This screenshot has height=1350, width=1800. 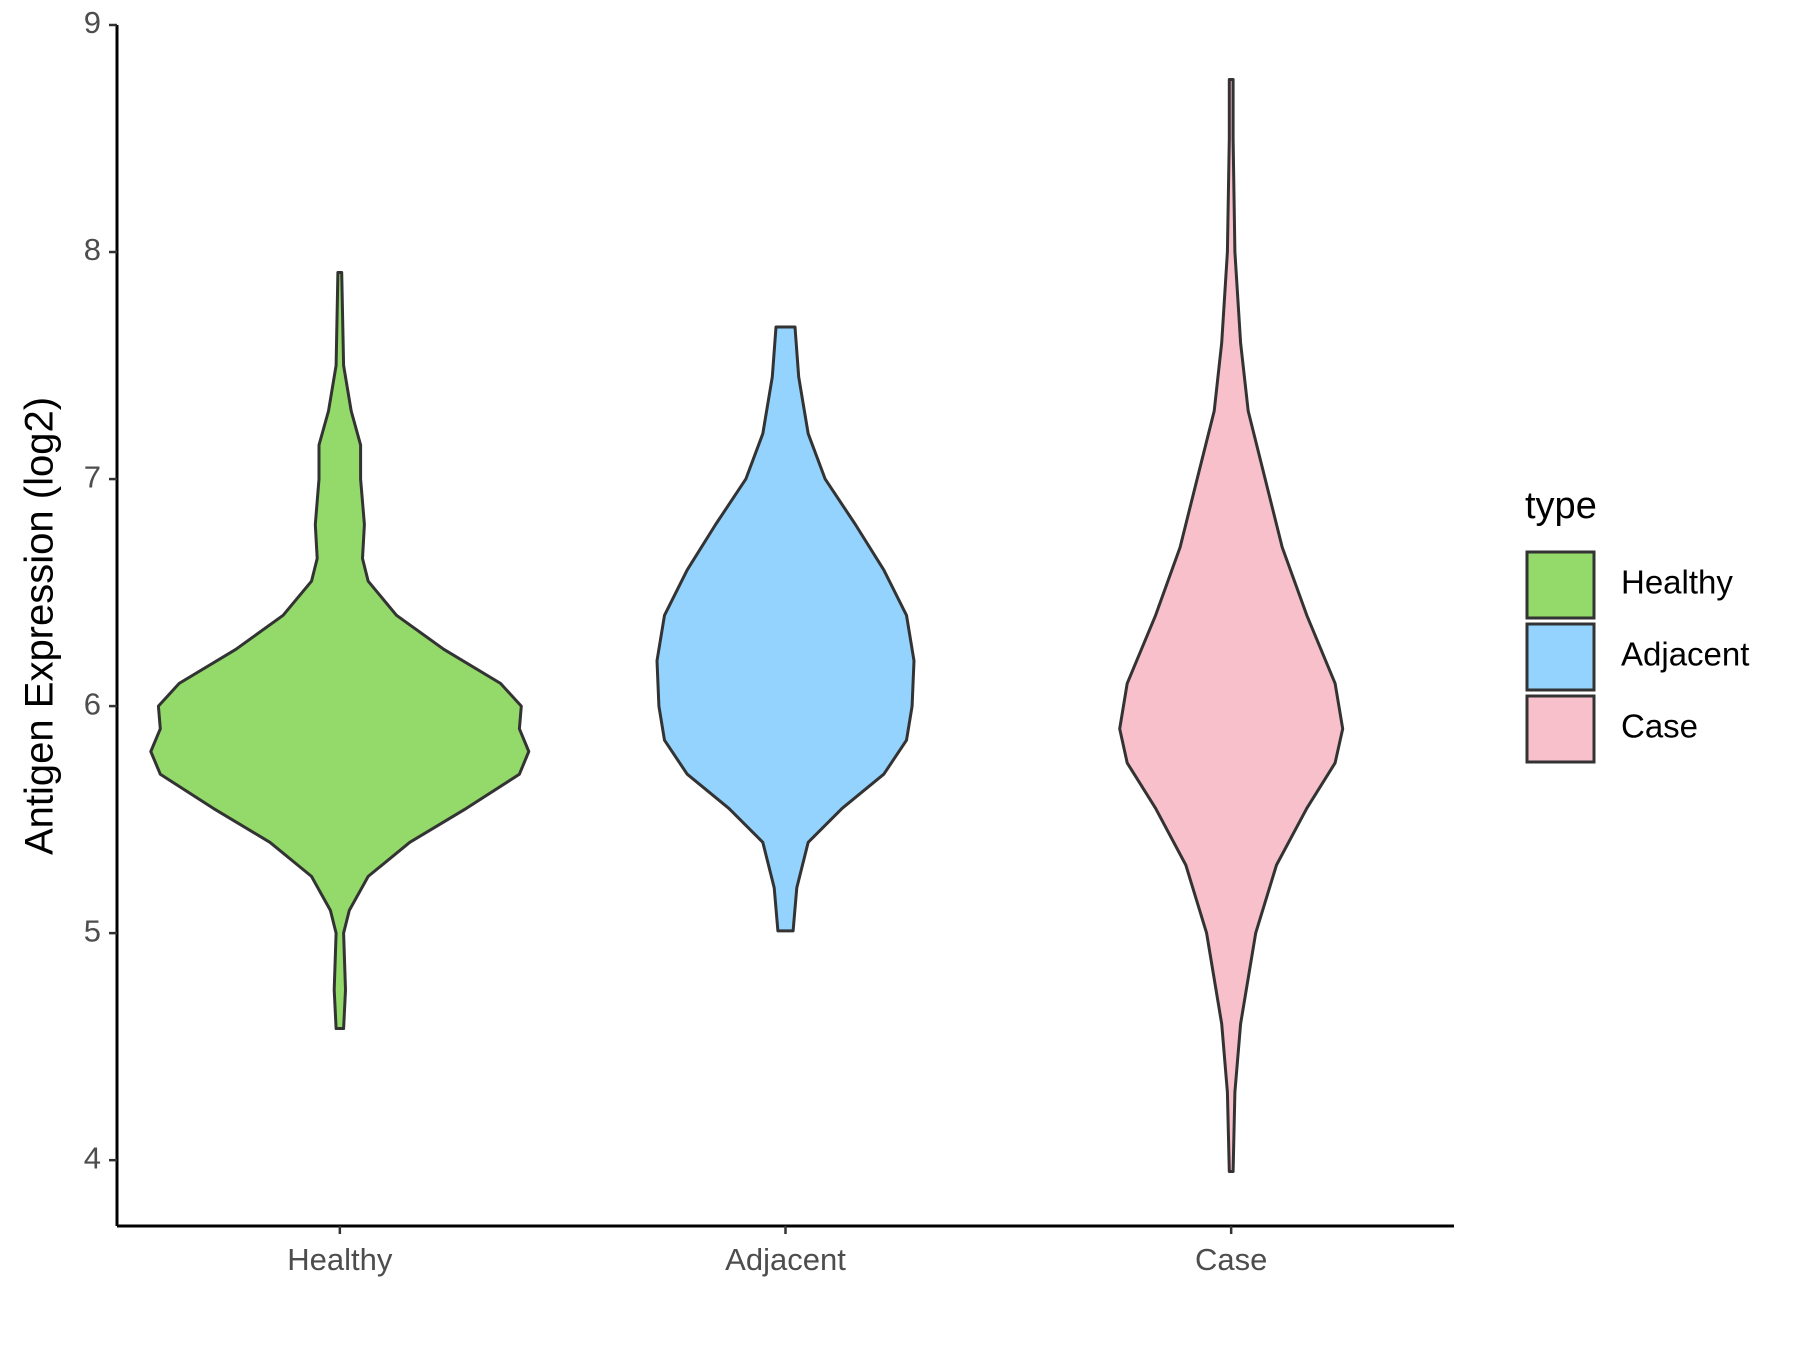 I want to click on y-tick-label: 9, so click(x=92, y=22).